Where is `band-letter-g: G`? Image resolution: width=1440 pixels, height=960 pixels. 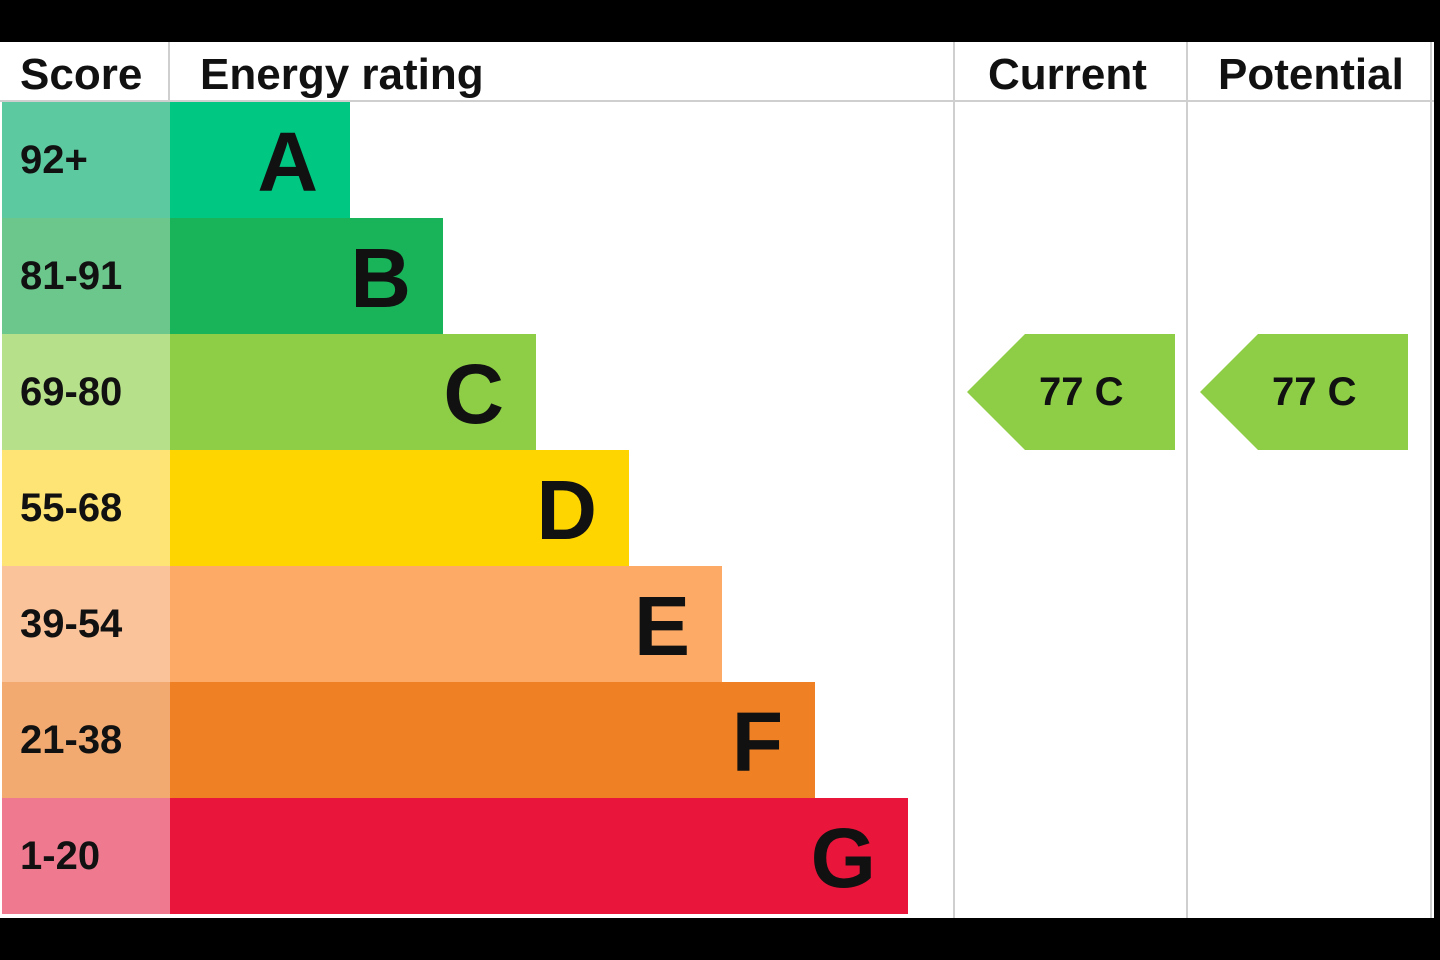
band-letter-g: G is located at coordinates (843, 858).